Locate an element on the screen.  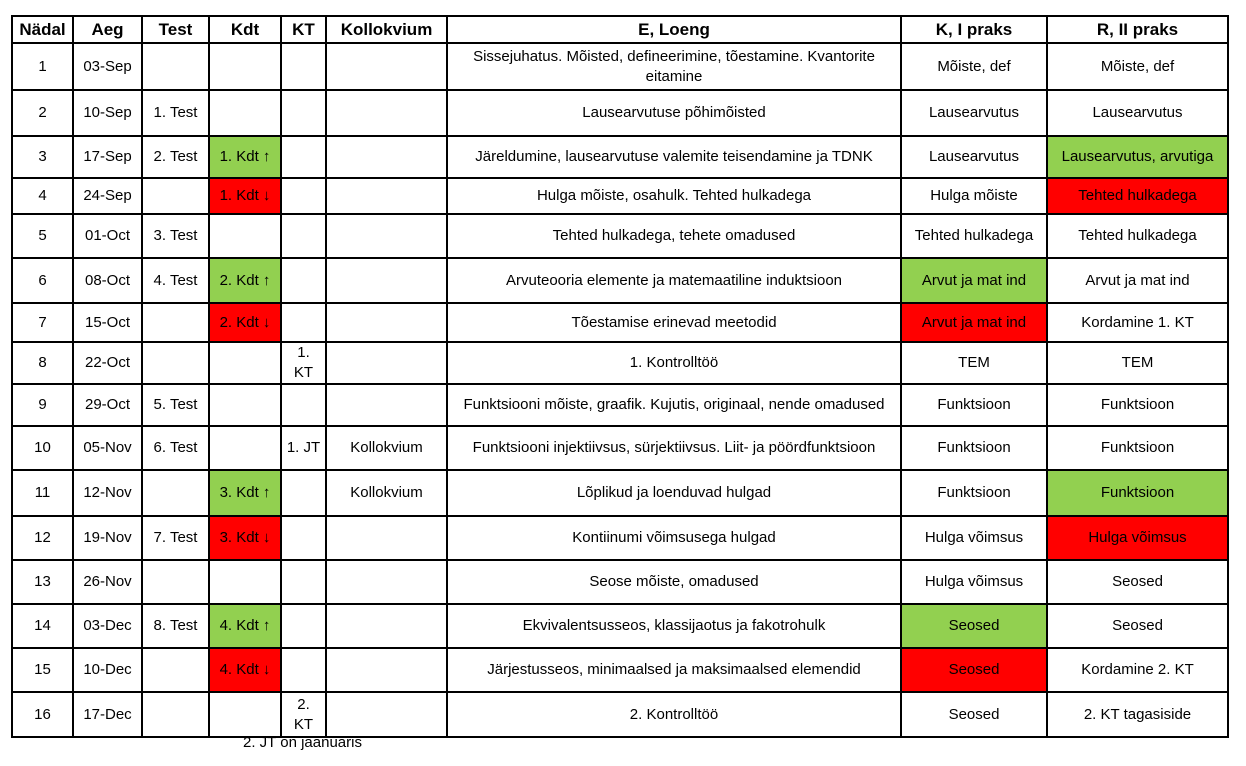
header-lecture: E, Loeng is located at coordinates (674, 29).